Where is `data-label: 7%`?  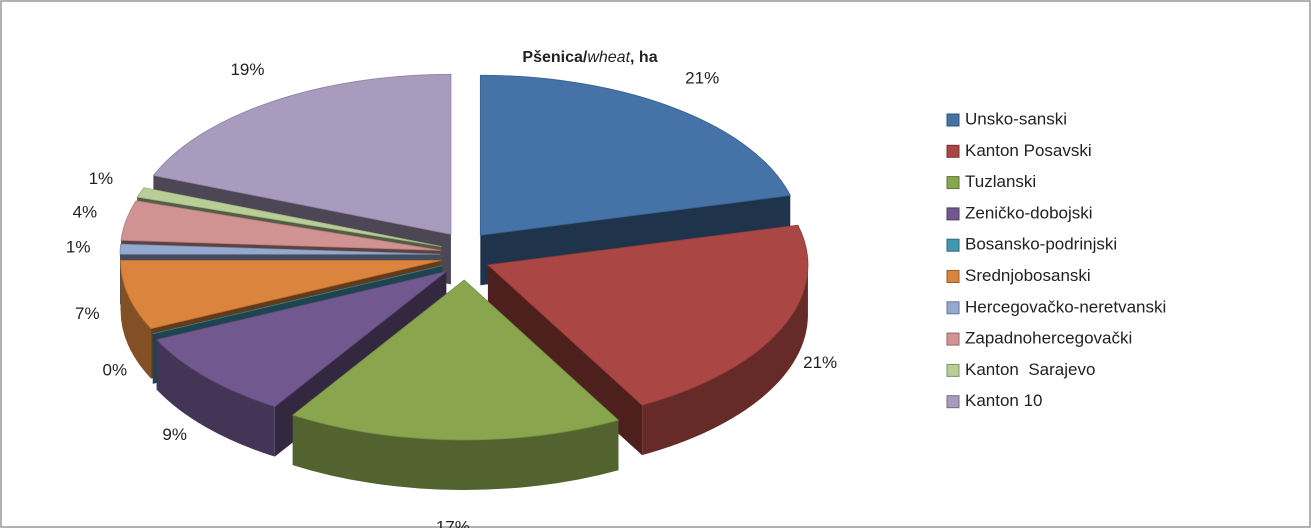 data-label: 7% is located at coordinates (87, 313).